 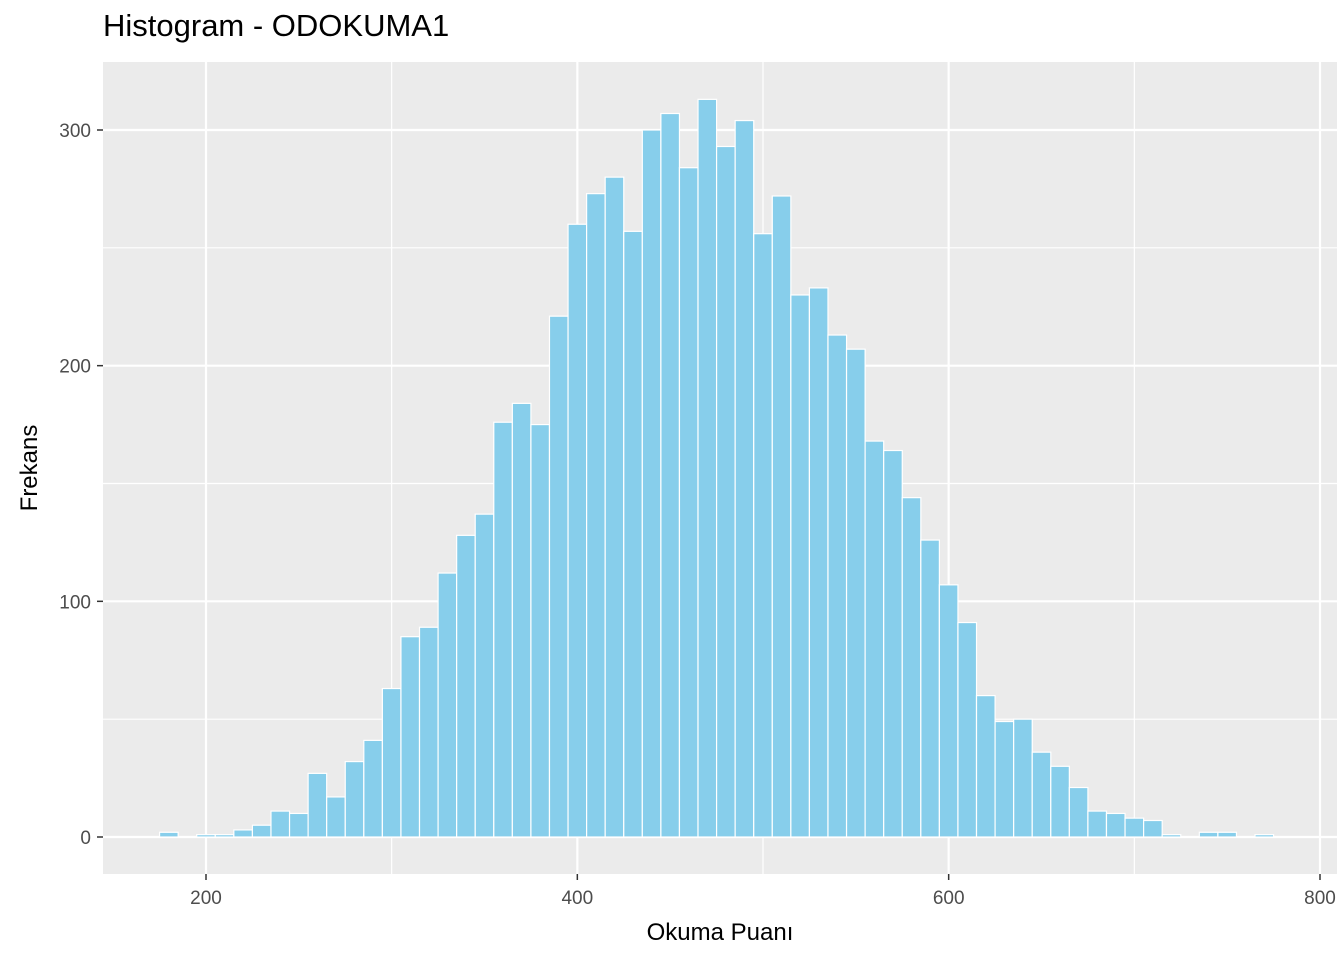 What do you see at coordinates (75, 602) in the screenshot?
I see `y-tick-label: 100` at bounding box center [75, 602].